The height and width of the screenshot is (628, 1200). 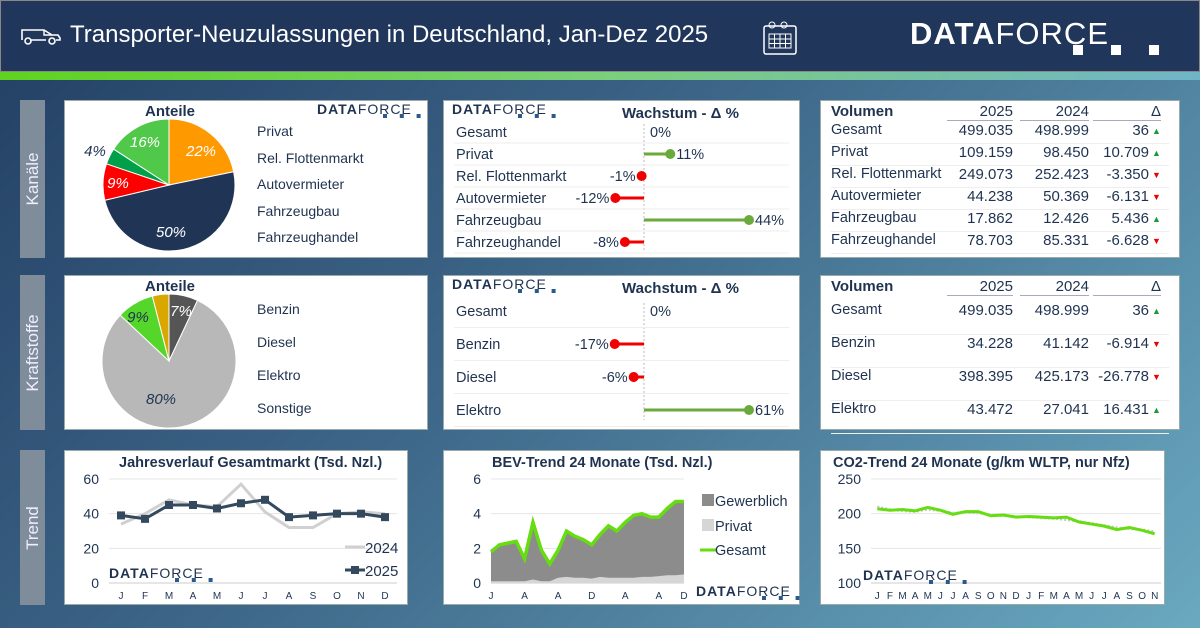 I want to click on logo-bold: DATA, so click(x=337, y=109).